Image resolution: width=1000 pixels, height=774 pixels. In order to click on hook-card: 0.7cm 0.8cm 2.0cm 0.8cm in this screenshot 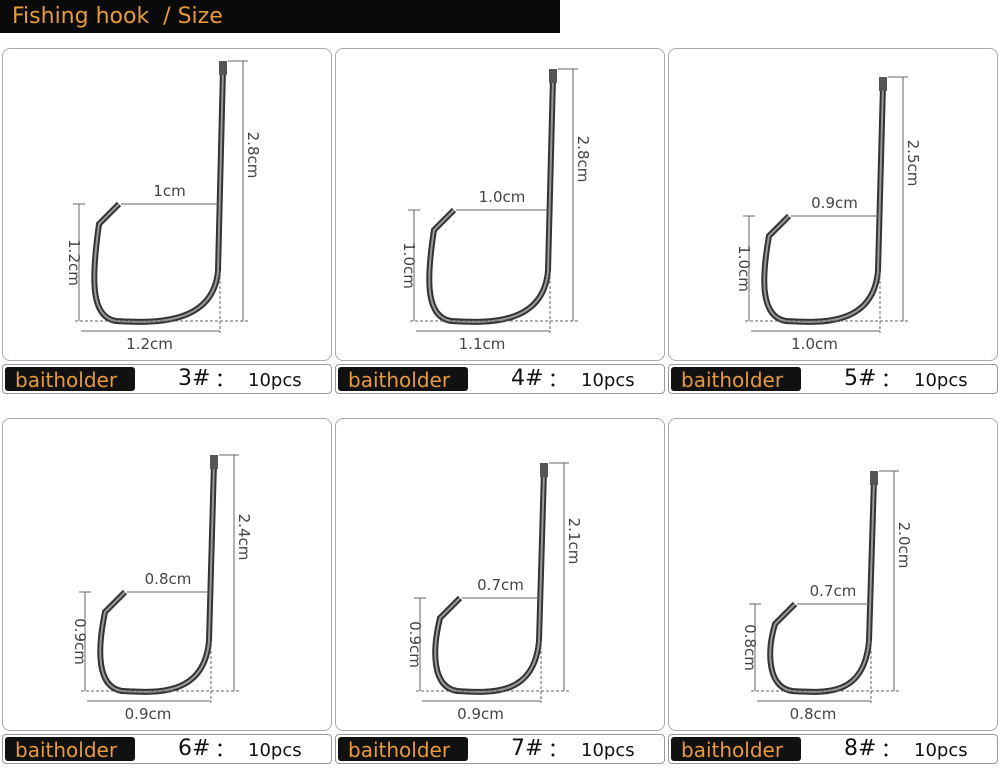, I will do `click(833, 574)`.